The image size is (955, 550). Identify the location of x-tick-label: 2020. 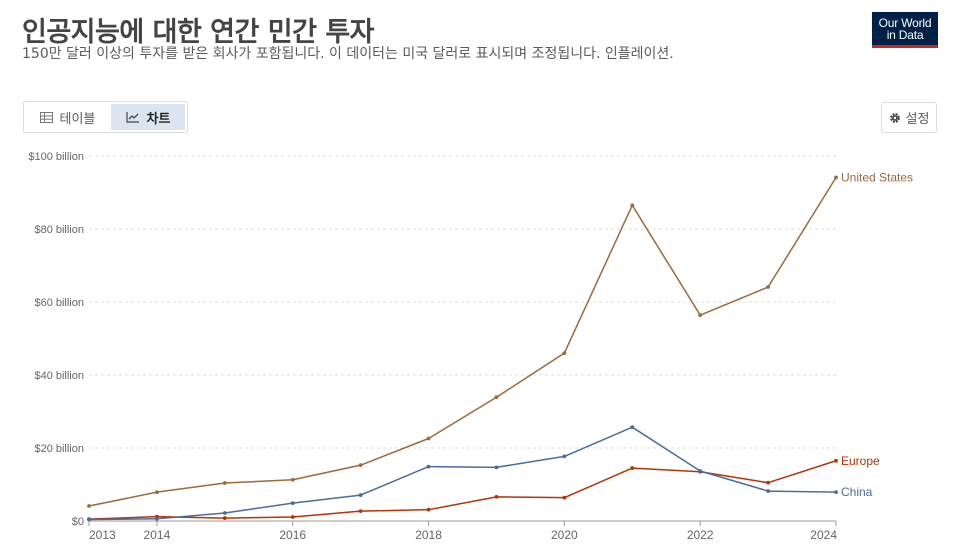
(564, 535).